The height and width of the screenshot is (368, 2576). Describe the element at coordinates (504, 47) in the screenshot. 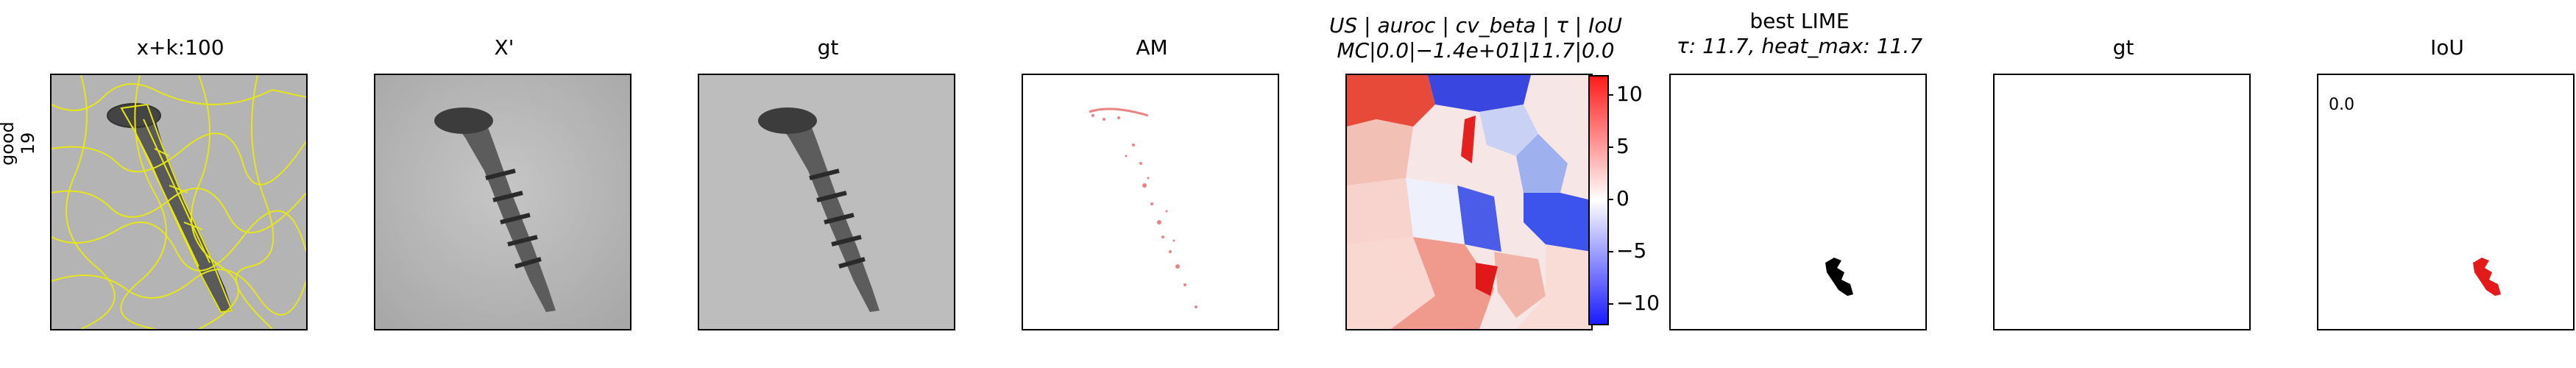

I see `panel-title-2: X'` at that location.